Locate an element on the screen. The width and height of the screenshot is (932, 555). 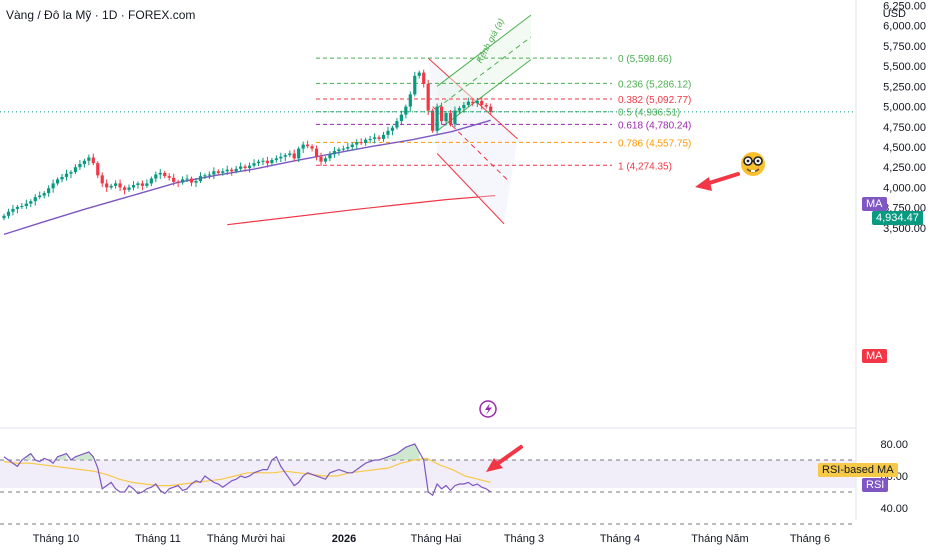
ma-red-line is located at coordinates (361, 210).